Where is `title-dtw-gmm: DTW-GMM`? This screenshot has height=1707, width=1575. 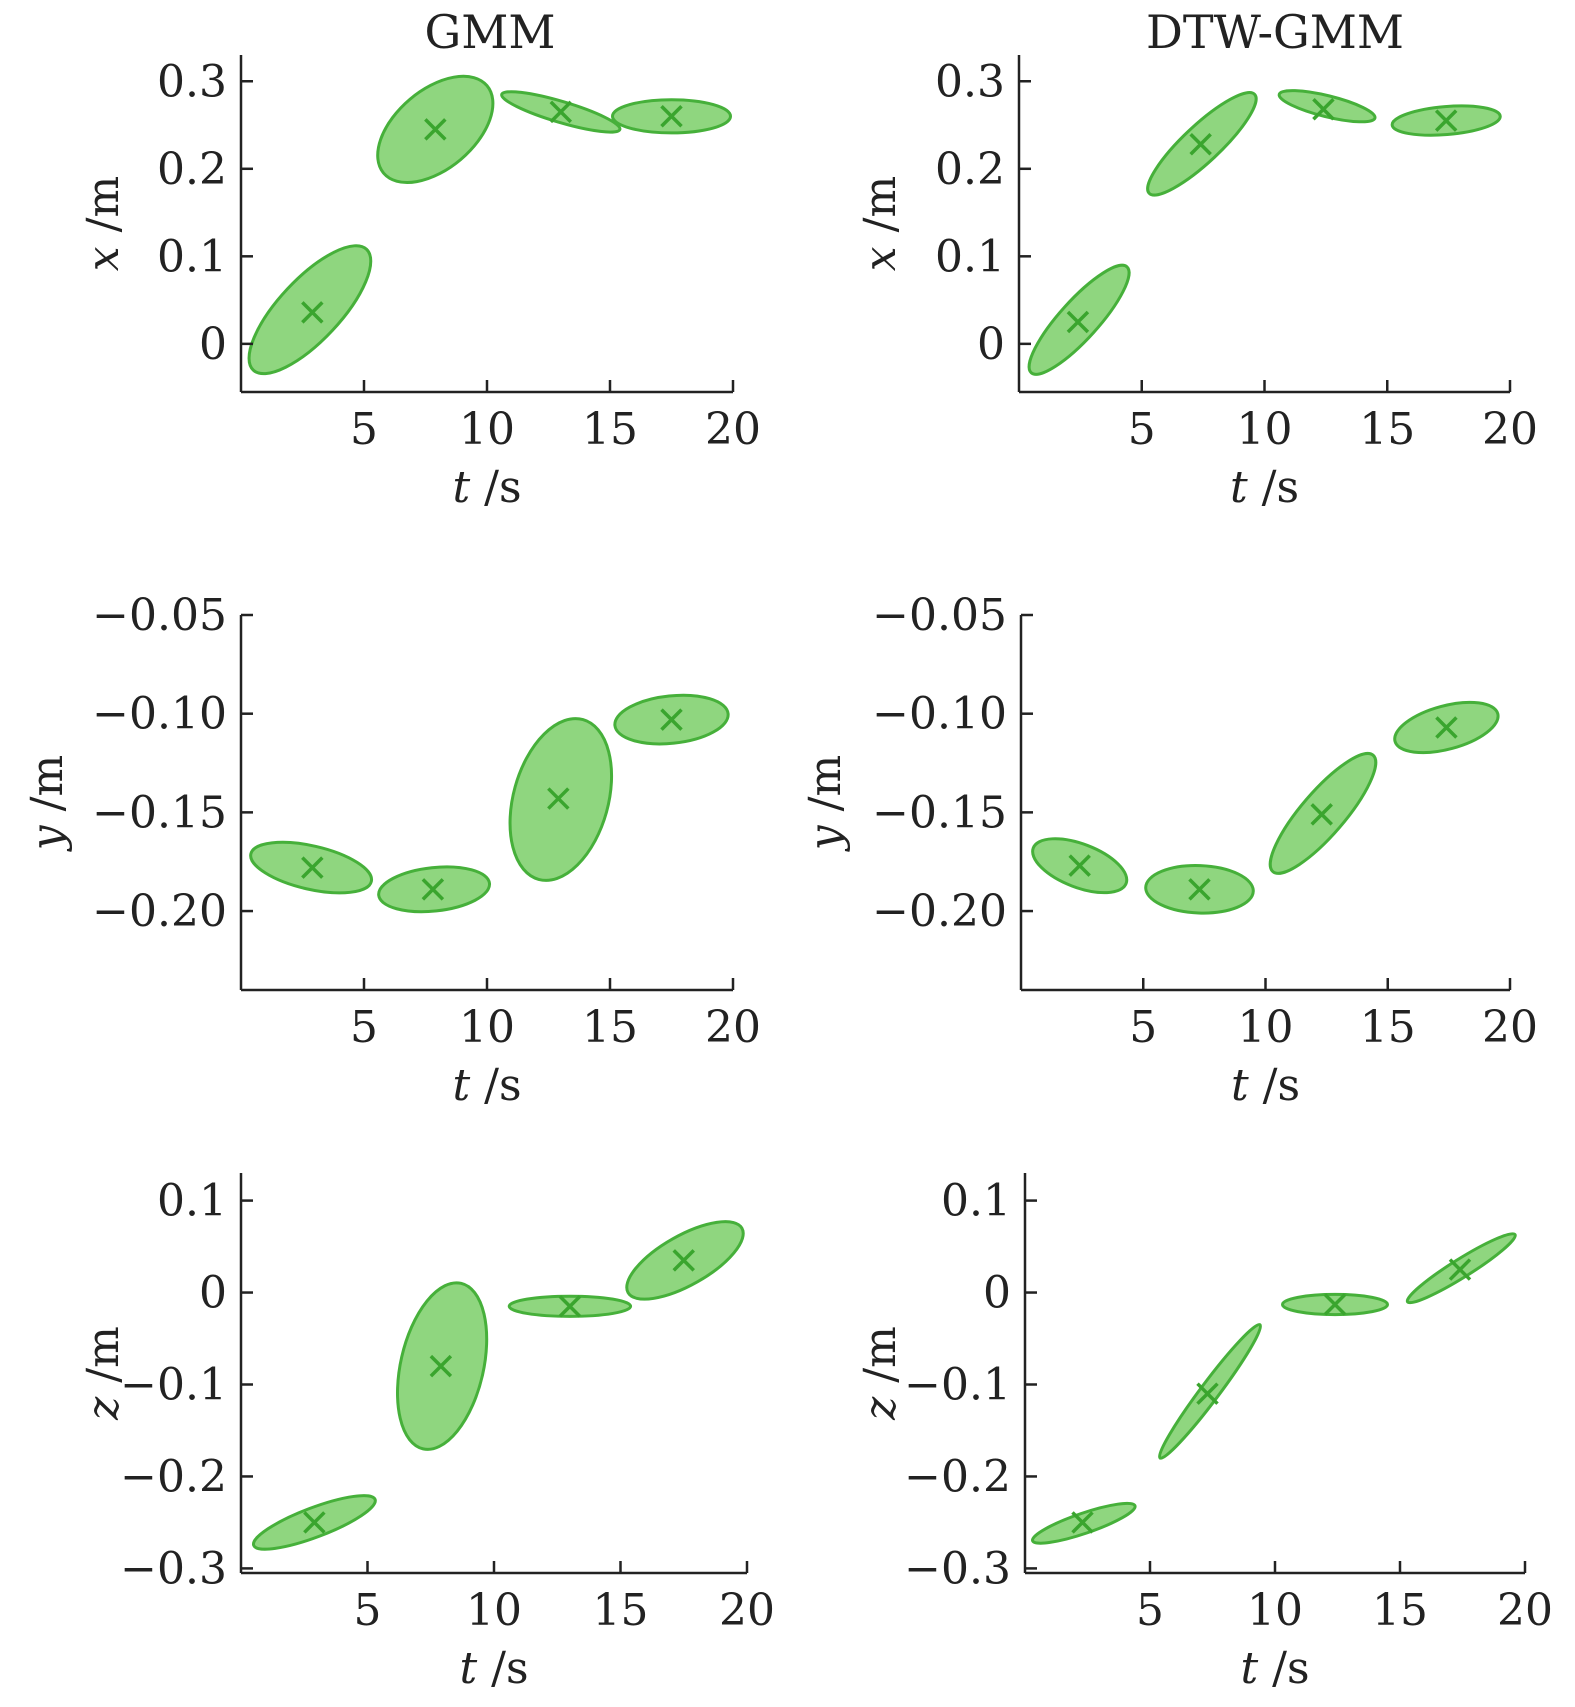 title-dtw-gmm: DTW-GMM is located at coordinates (1275, 32).